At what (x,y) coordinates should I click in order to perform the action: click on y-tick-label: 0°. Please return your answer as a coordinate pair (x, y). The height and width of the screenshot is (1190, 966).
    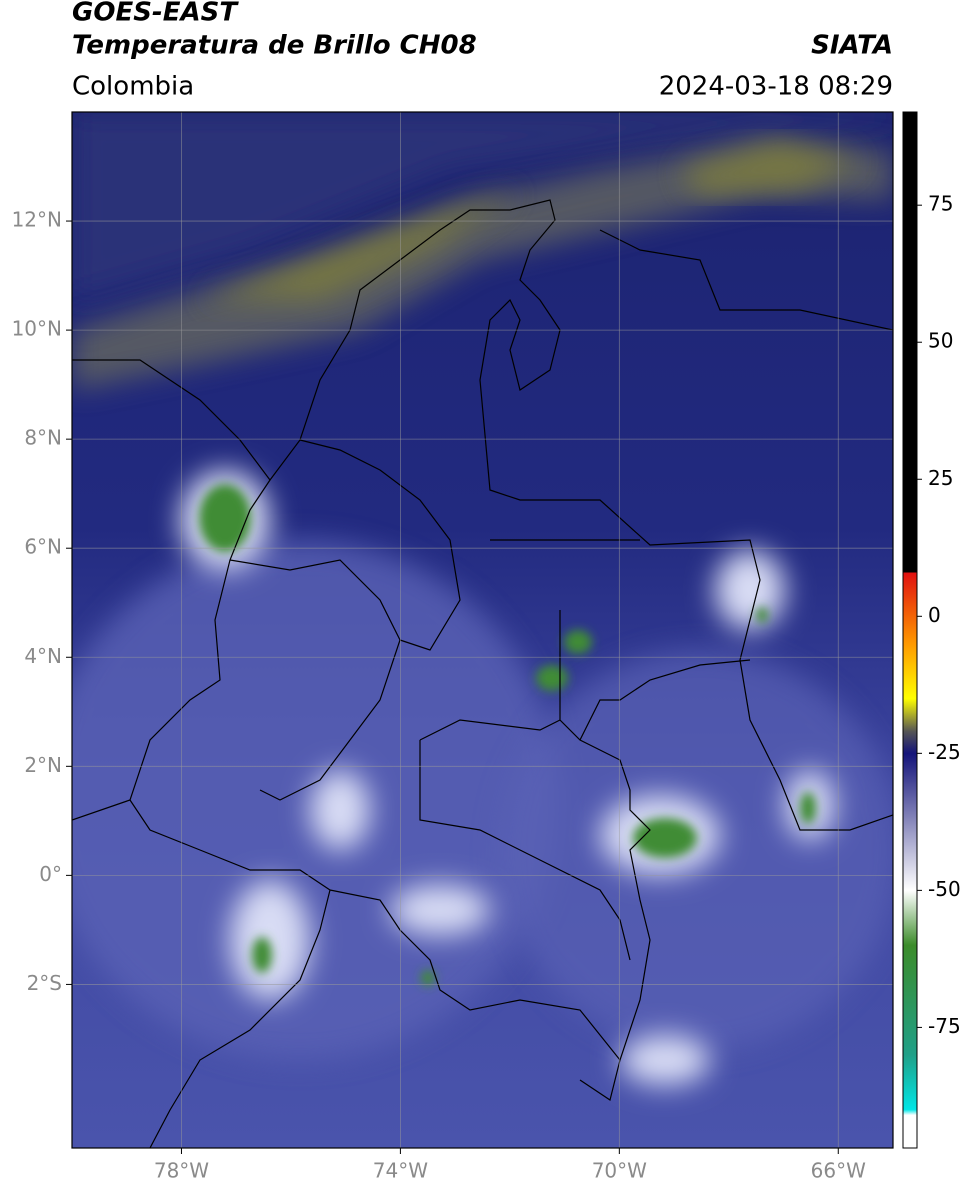
    Looking at the image, I should click on (50, 874).